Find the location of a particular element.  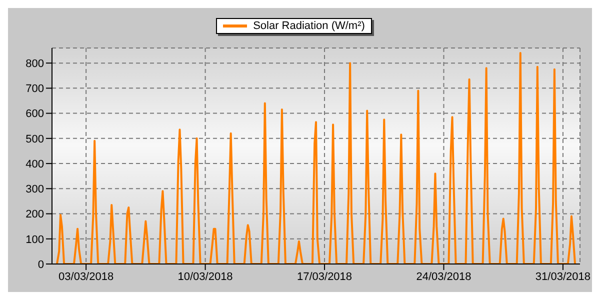

x-tick-label: 24/03/2018 is located at coordinates (444, 276).